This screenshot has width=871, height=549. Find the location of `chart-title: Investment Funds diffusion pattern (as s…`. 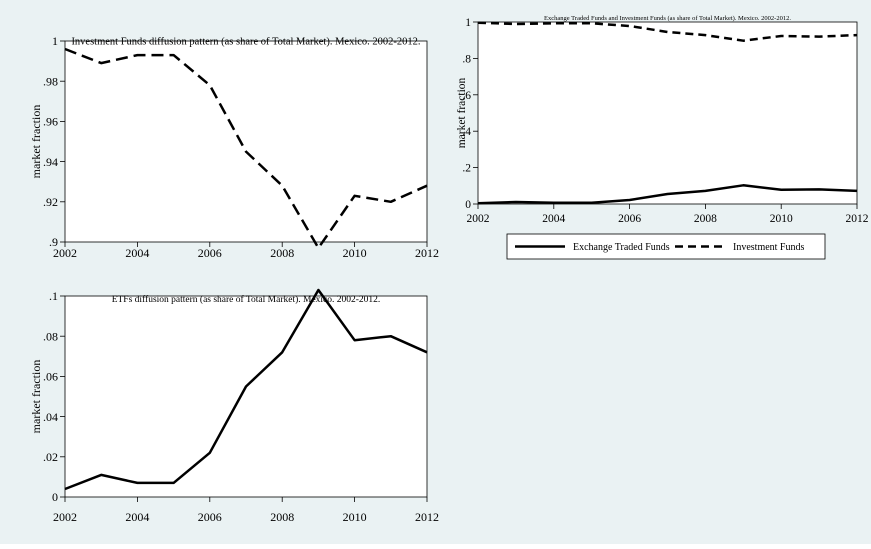

chart-title: Investment Funds diffusion pattern (as s… is located at coordinates (245, 42).